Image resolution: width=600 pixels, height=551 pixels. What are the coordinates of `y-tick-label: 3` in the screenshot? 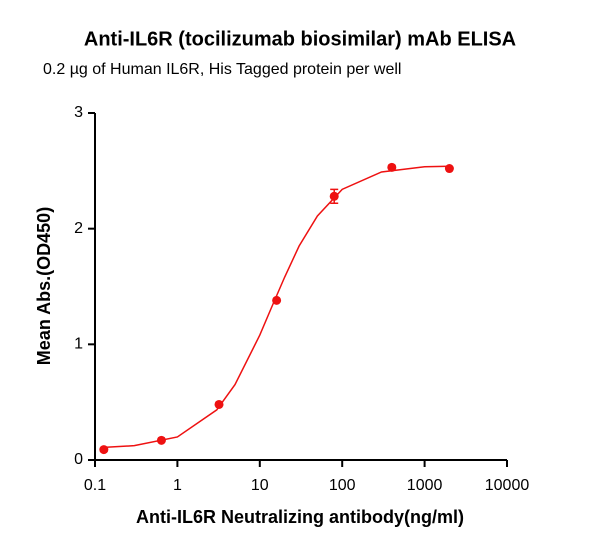 It's located at (78, 112).